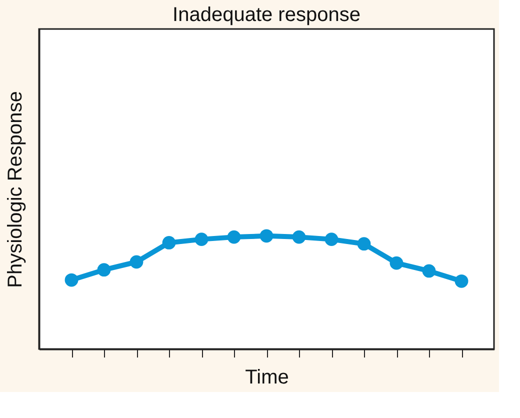 The width and height of the screenshot is (520, 418). What do you see at coordinates (15, 189) in the screenshot?
I see `y-axis-title: Physiologic Response` at bounding box center [15, 189].